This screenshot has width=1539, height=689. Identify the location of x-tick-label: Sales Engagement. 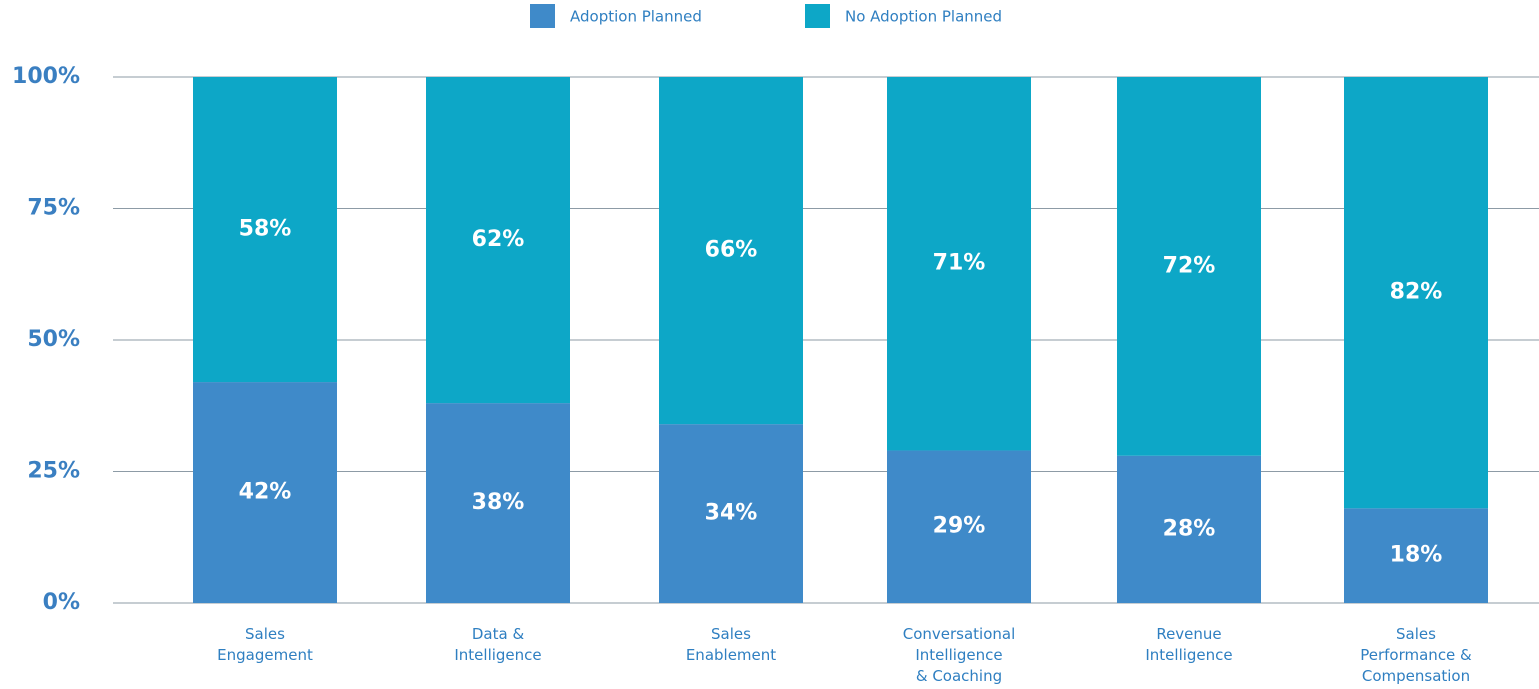
(265, 644).